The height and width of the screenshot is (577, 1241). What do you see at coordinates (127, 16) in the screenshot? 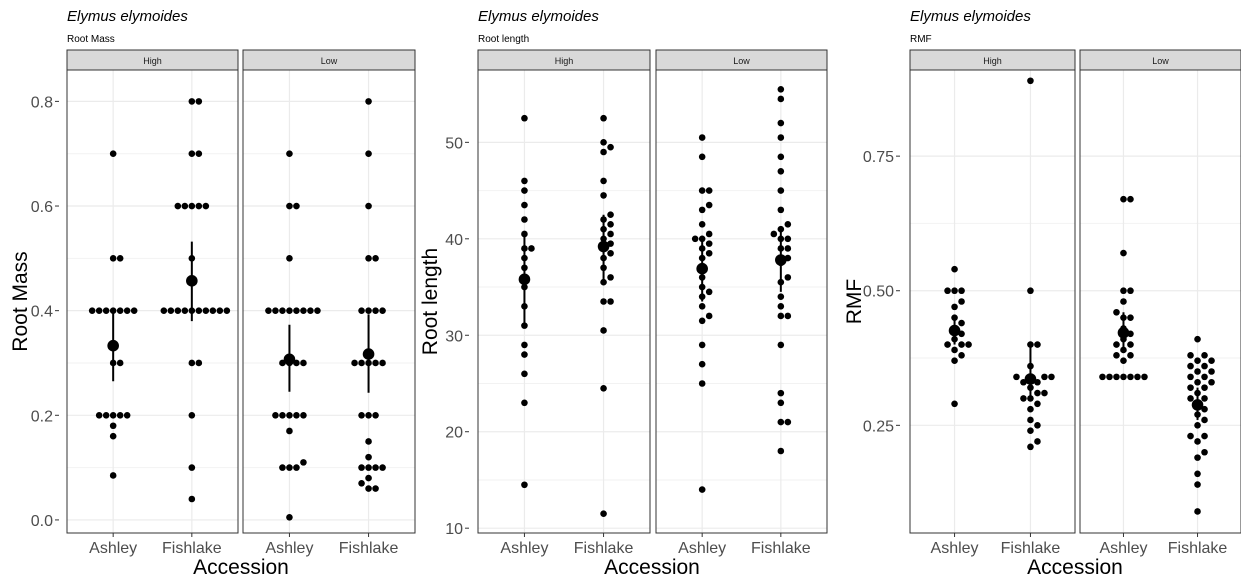
I see `chart-title: Elymus elymoides` at bounding box center [127, 16].